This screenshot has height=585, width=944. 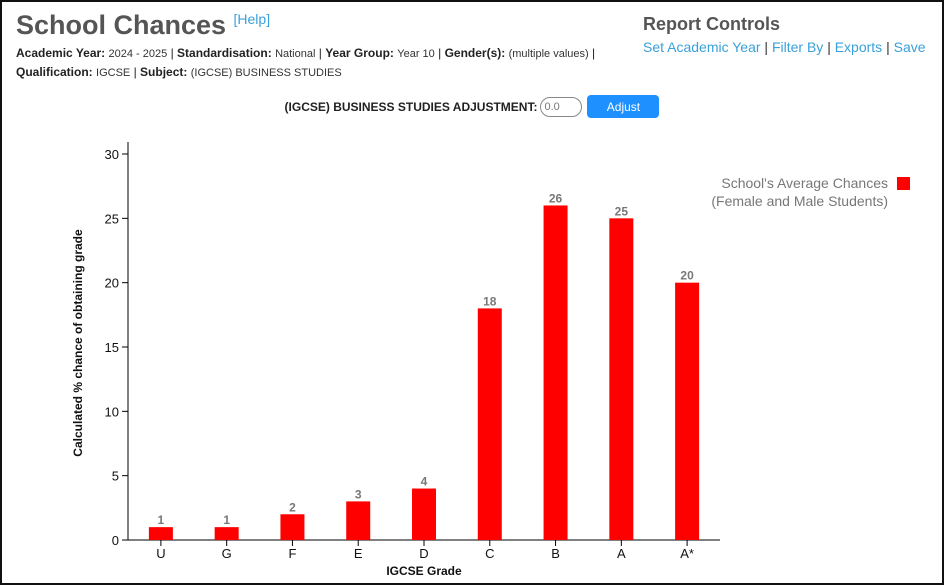 I want to click on report-controls-title: Report Controls, so click(x=711, y=24).